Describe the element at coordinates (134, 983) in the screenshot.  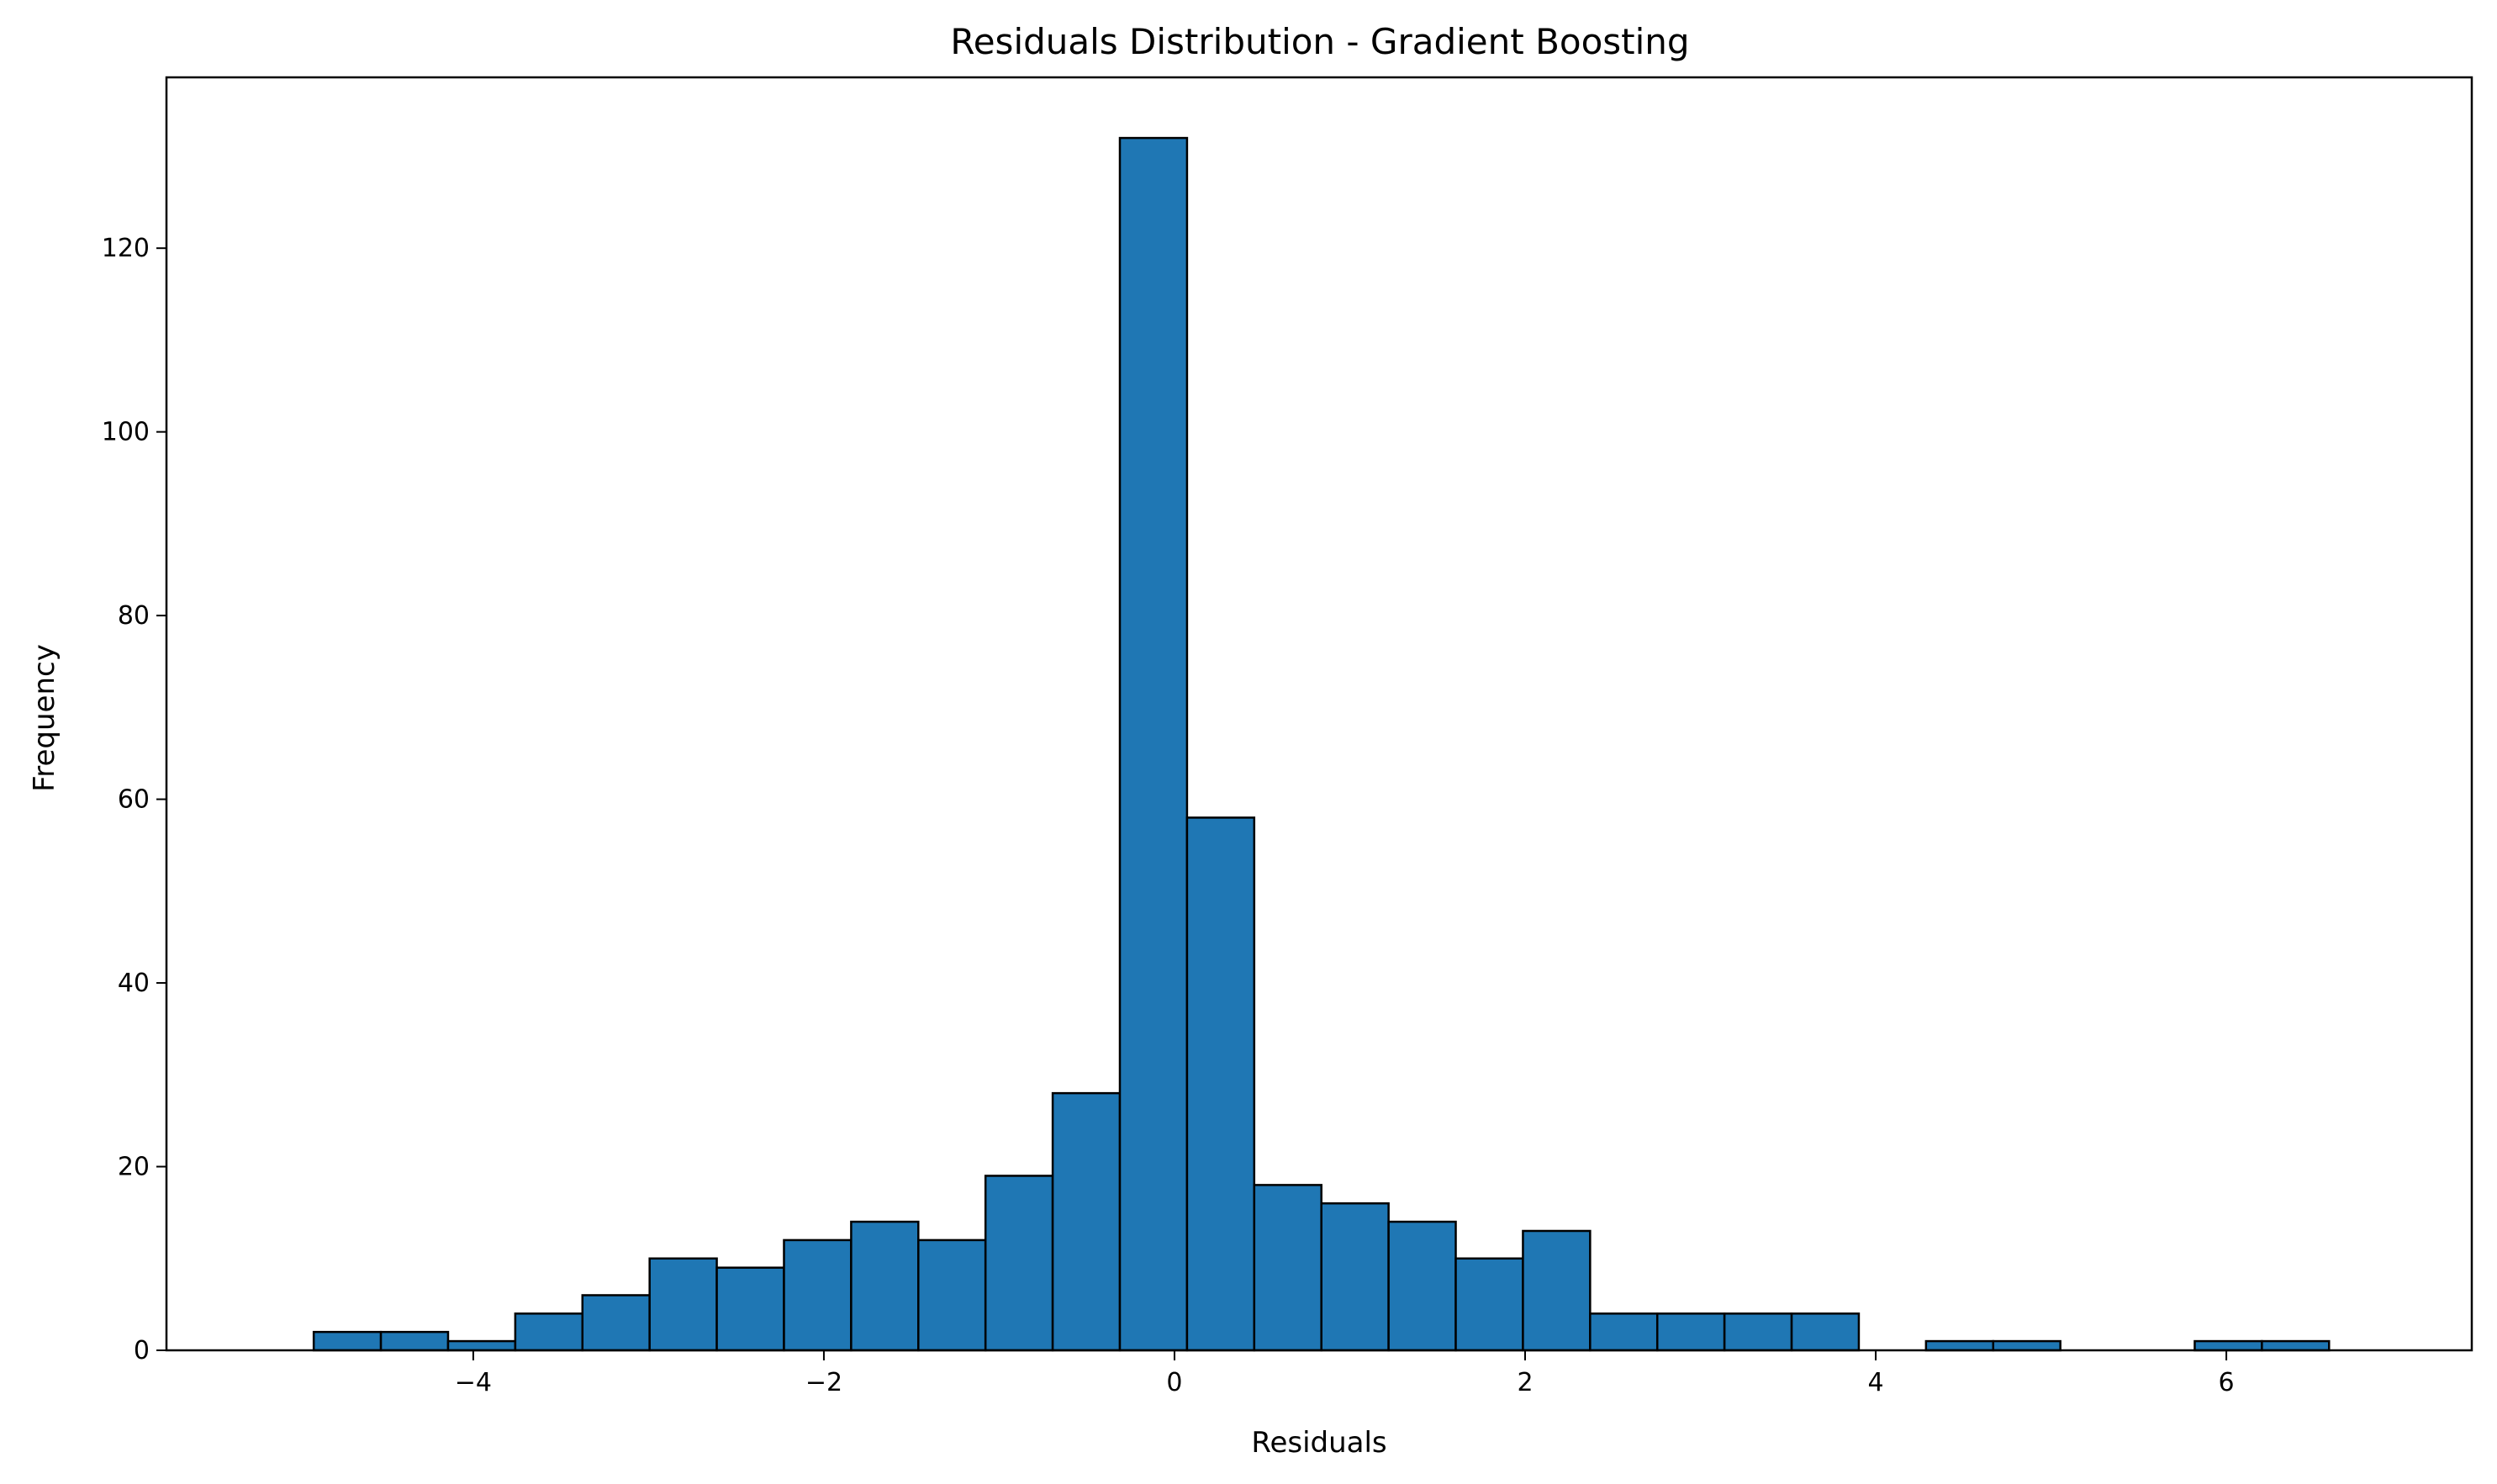
I see `y-tick-label: 40` at that location.